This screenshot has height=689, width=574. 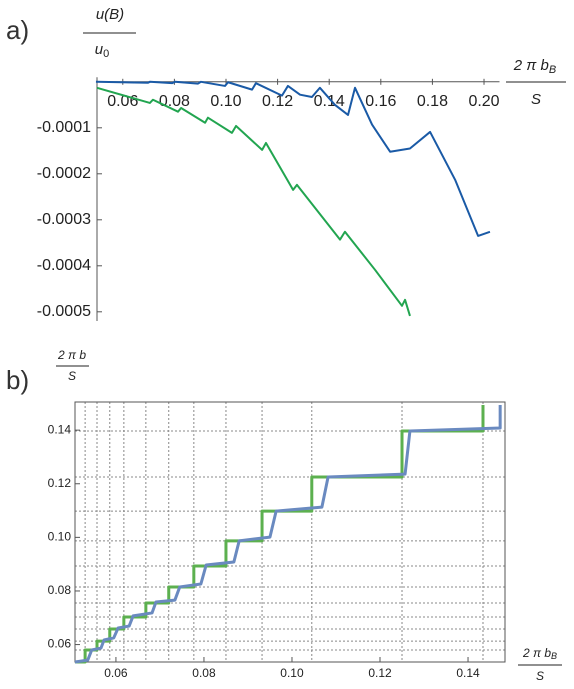 What do you see at coordinates (110, 14) in the screenshot?
I see `y-axis-label: u(B)` at bounding box center [110, 14].